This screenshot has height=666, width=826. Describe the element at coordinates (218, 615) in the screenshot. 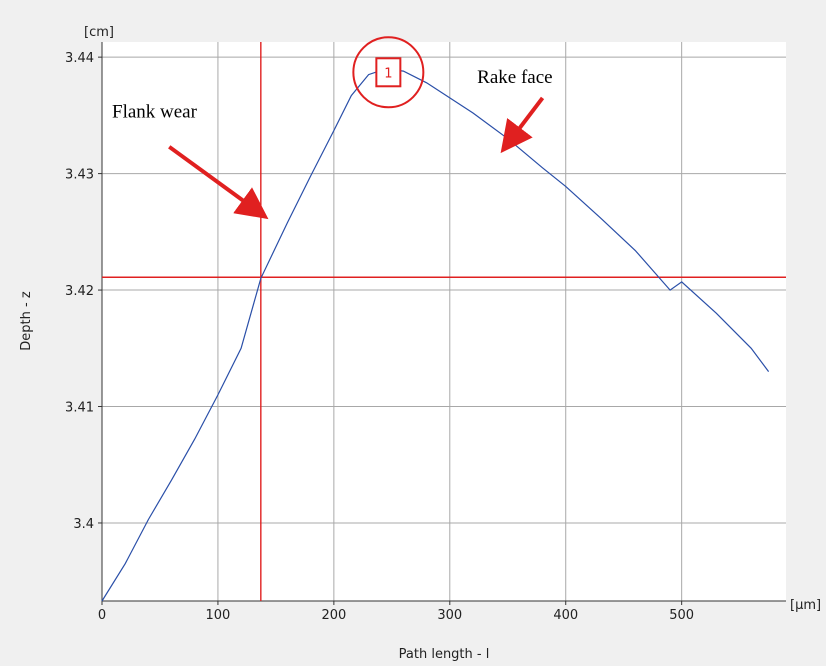

I see `x-tick-label: 100` at that location.